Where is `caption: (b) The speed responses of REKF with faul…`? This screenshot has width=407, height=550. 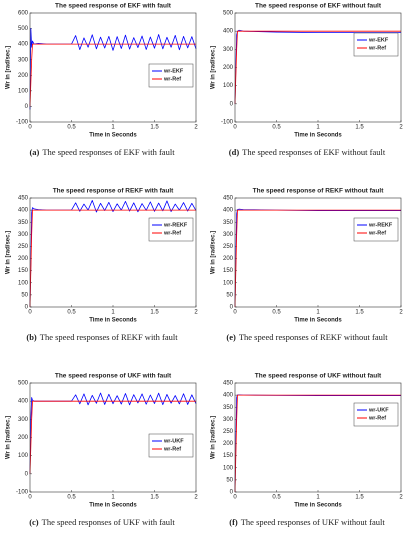 caption: (b) The speed responses of REKF with faul… is located at coordinates (102, 337).